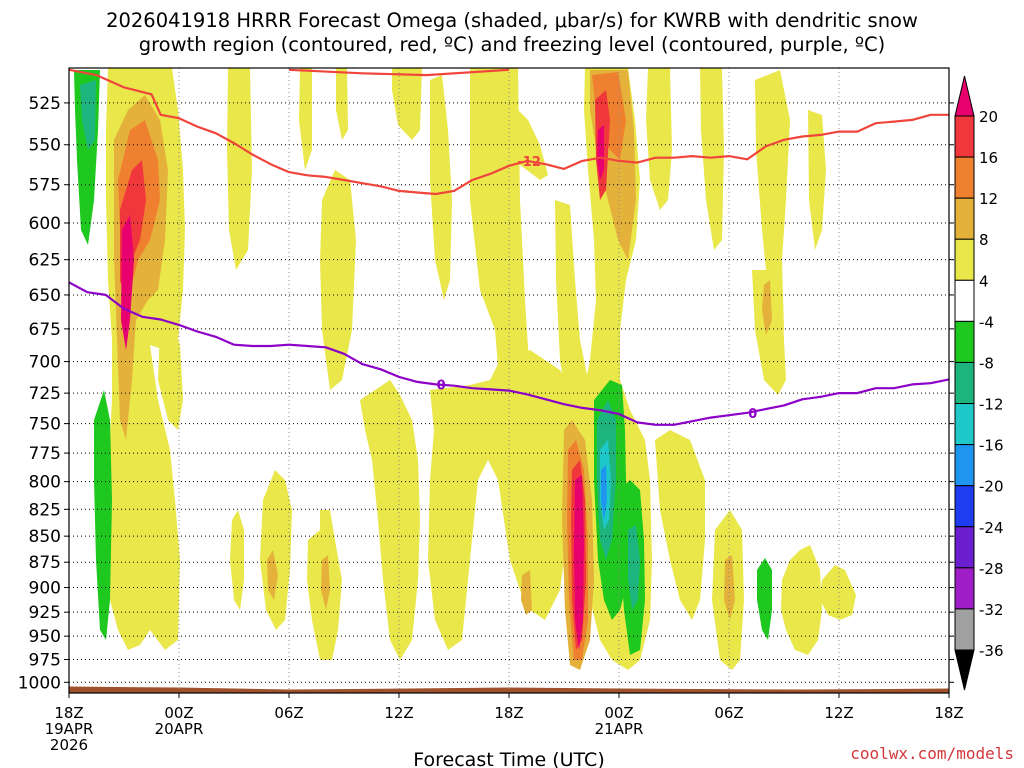  I want to click on contour-labels: -12 0 0, so click(597, 288).